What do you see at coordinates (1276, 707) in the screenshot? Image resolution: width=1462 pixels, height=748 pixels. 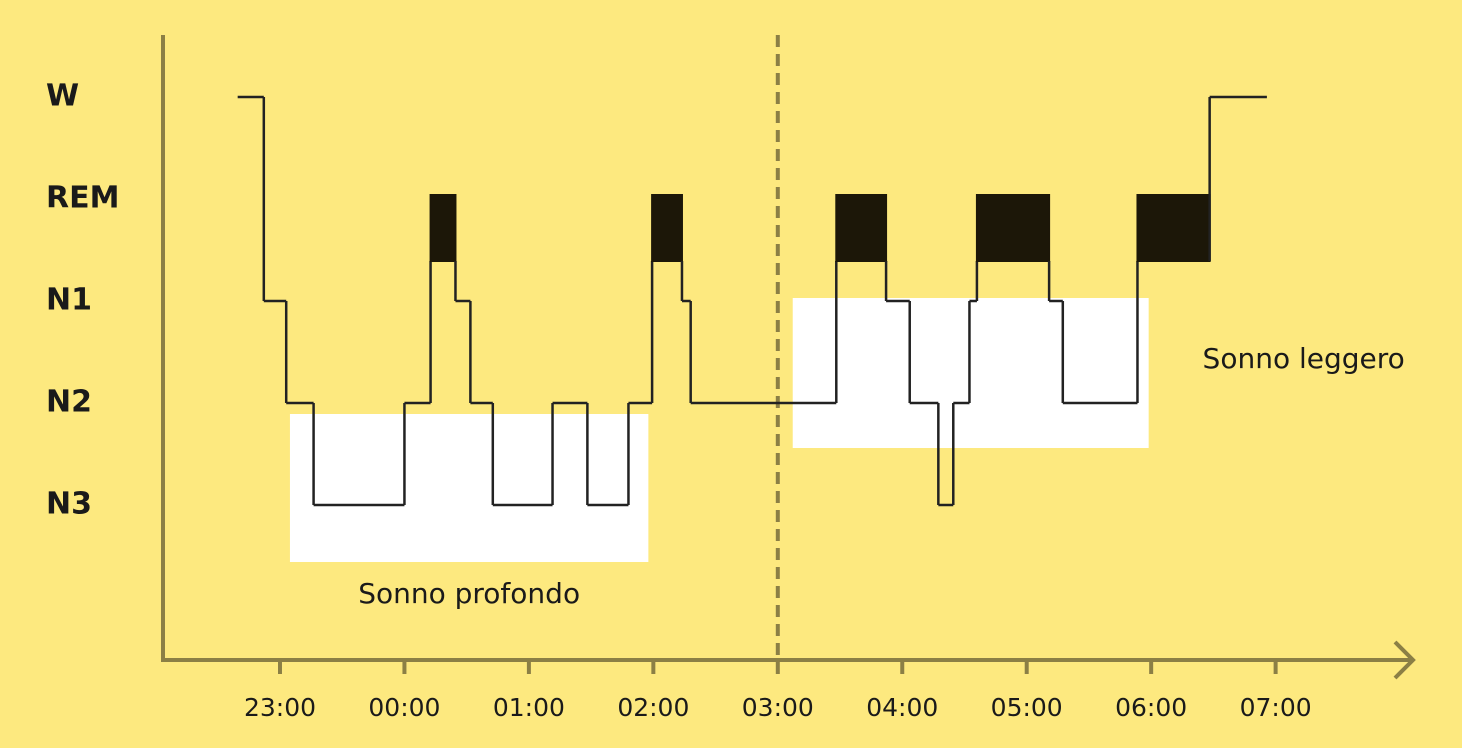 I see `x-tick-label: 07:00` at bounding box center [1276, 707].